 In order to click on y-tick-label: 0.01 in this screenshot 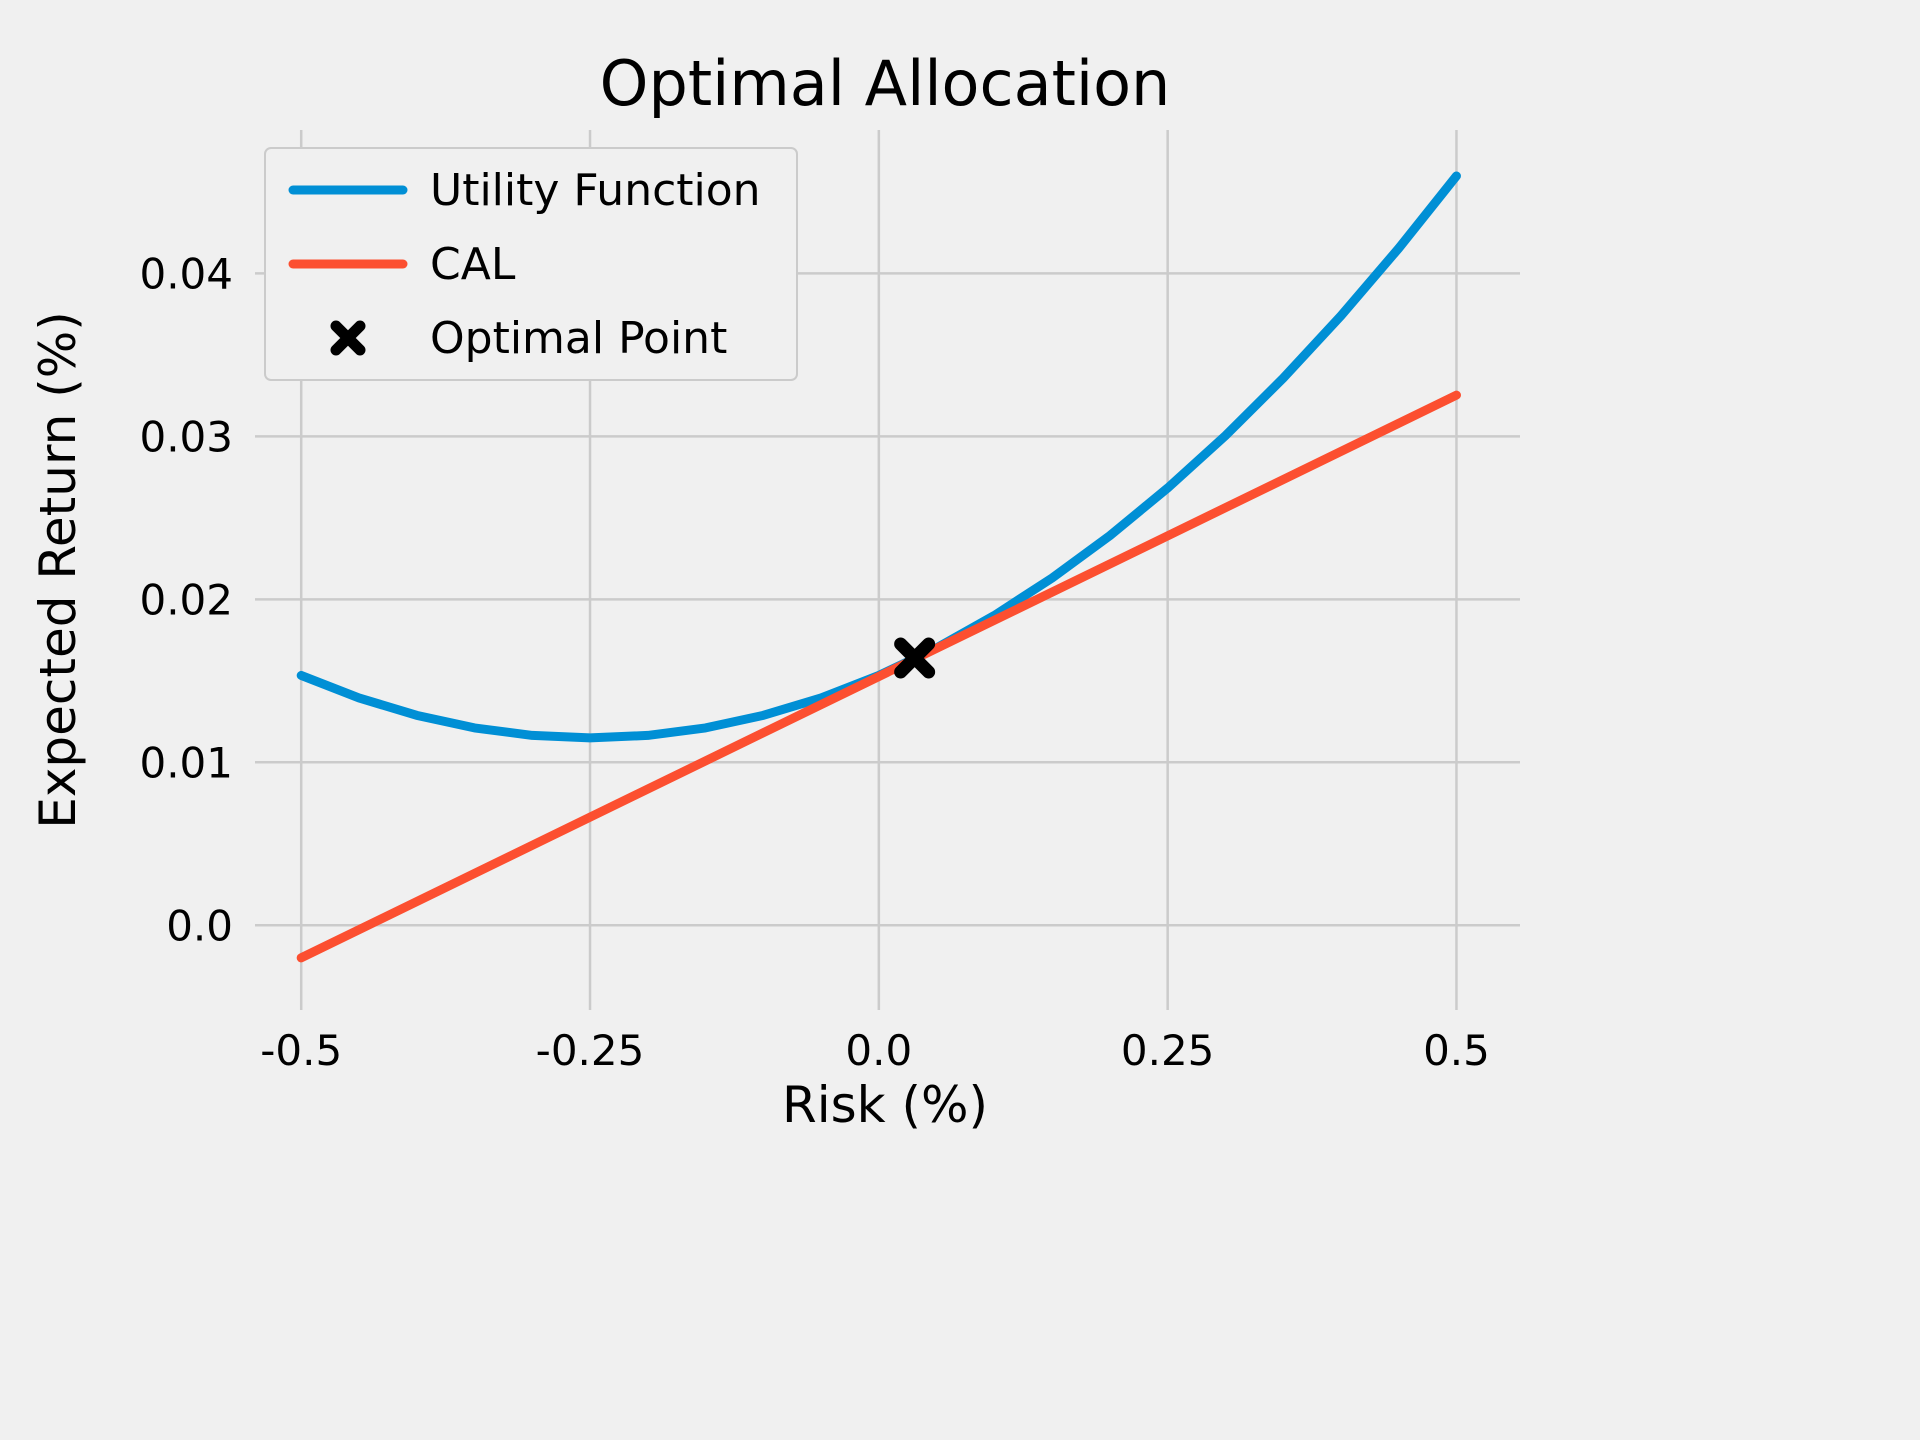, I will do `click(186, 762)`.